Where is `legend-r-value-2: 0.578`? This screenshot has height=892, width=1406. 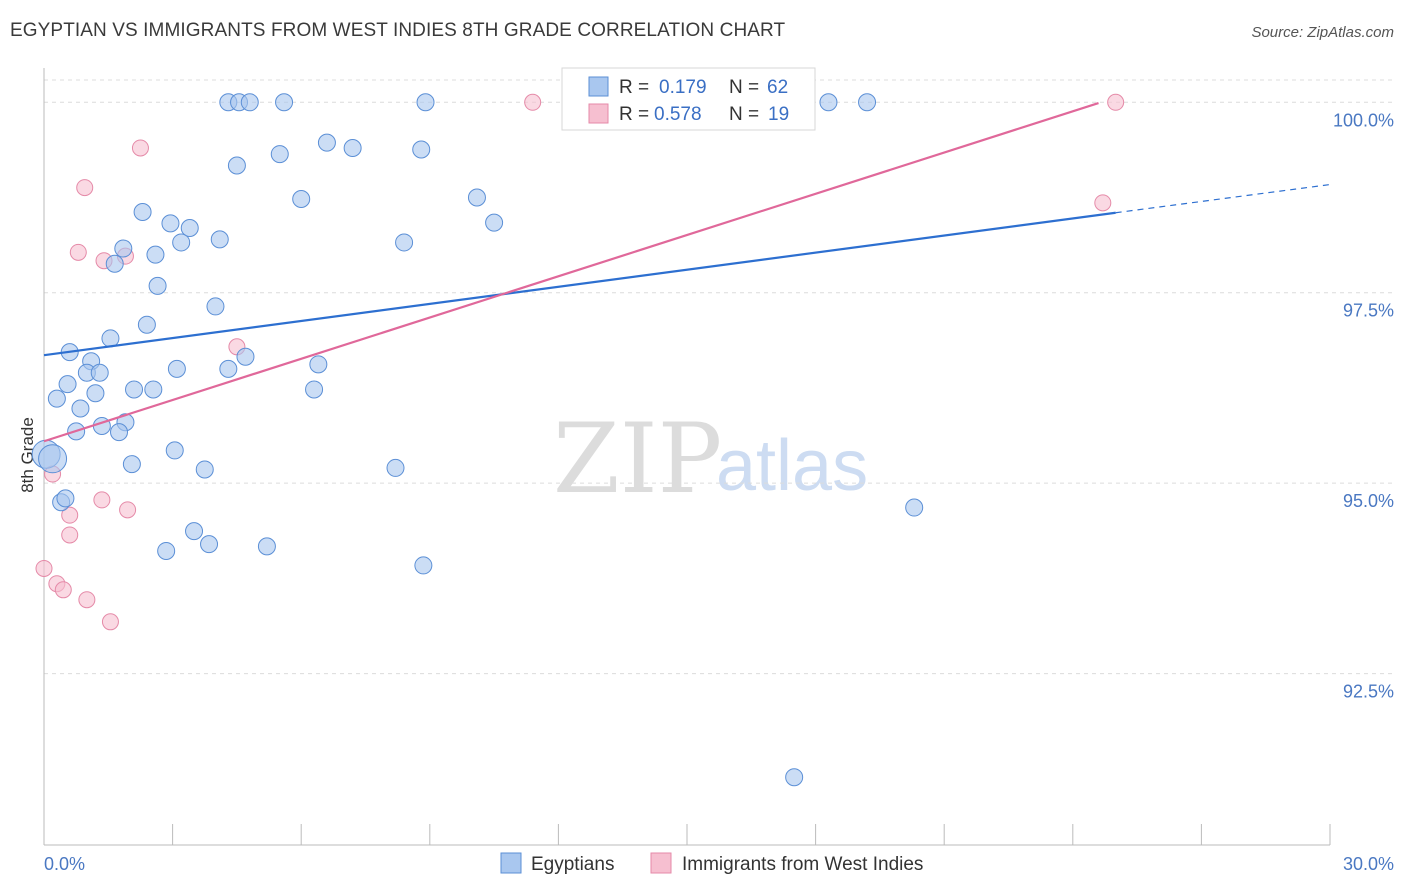 legend-r-value-2: 0.578 is located at coordinates (678, 114).